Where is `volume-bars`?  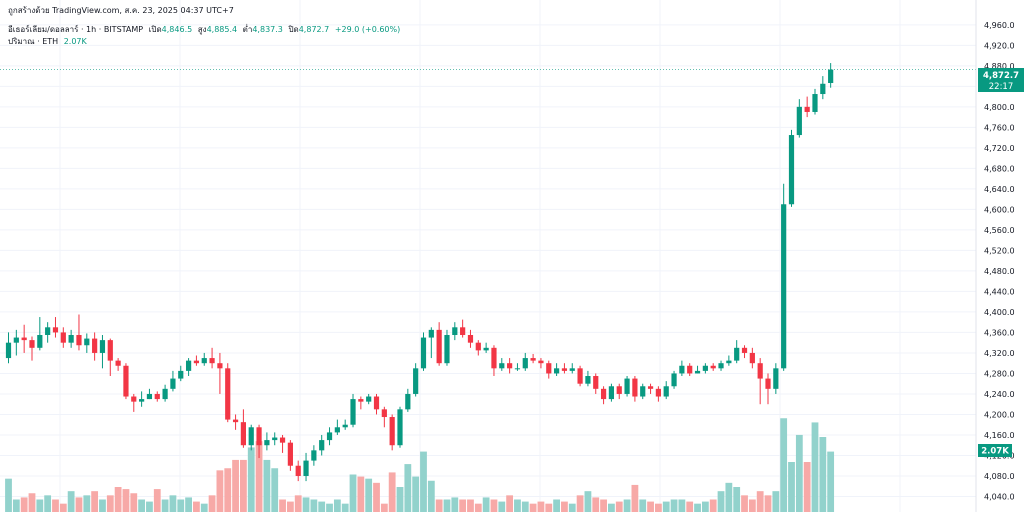 volume-bars is located at coordinates (420, 465).